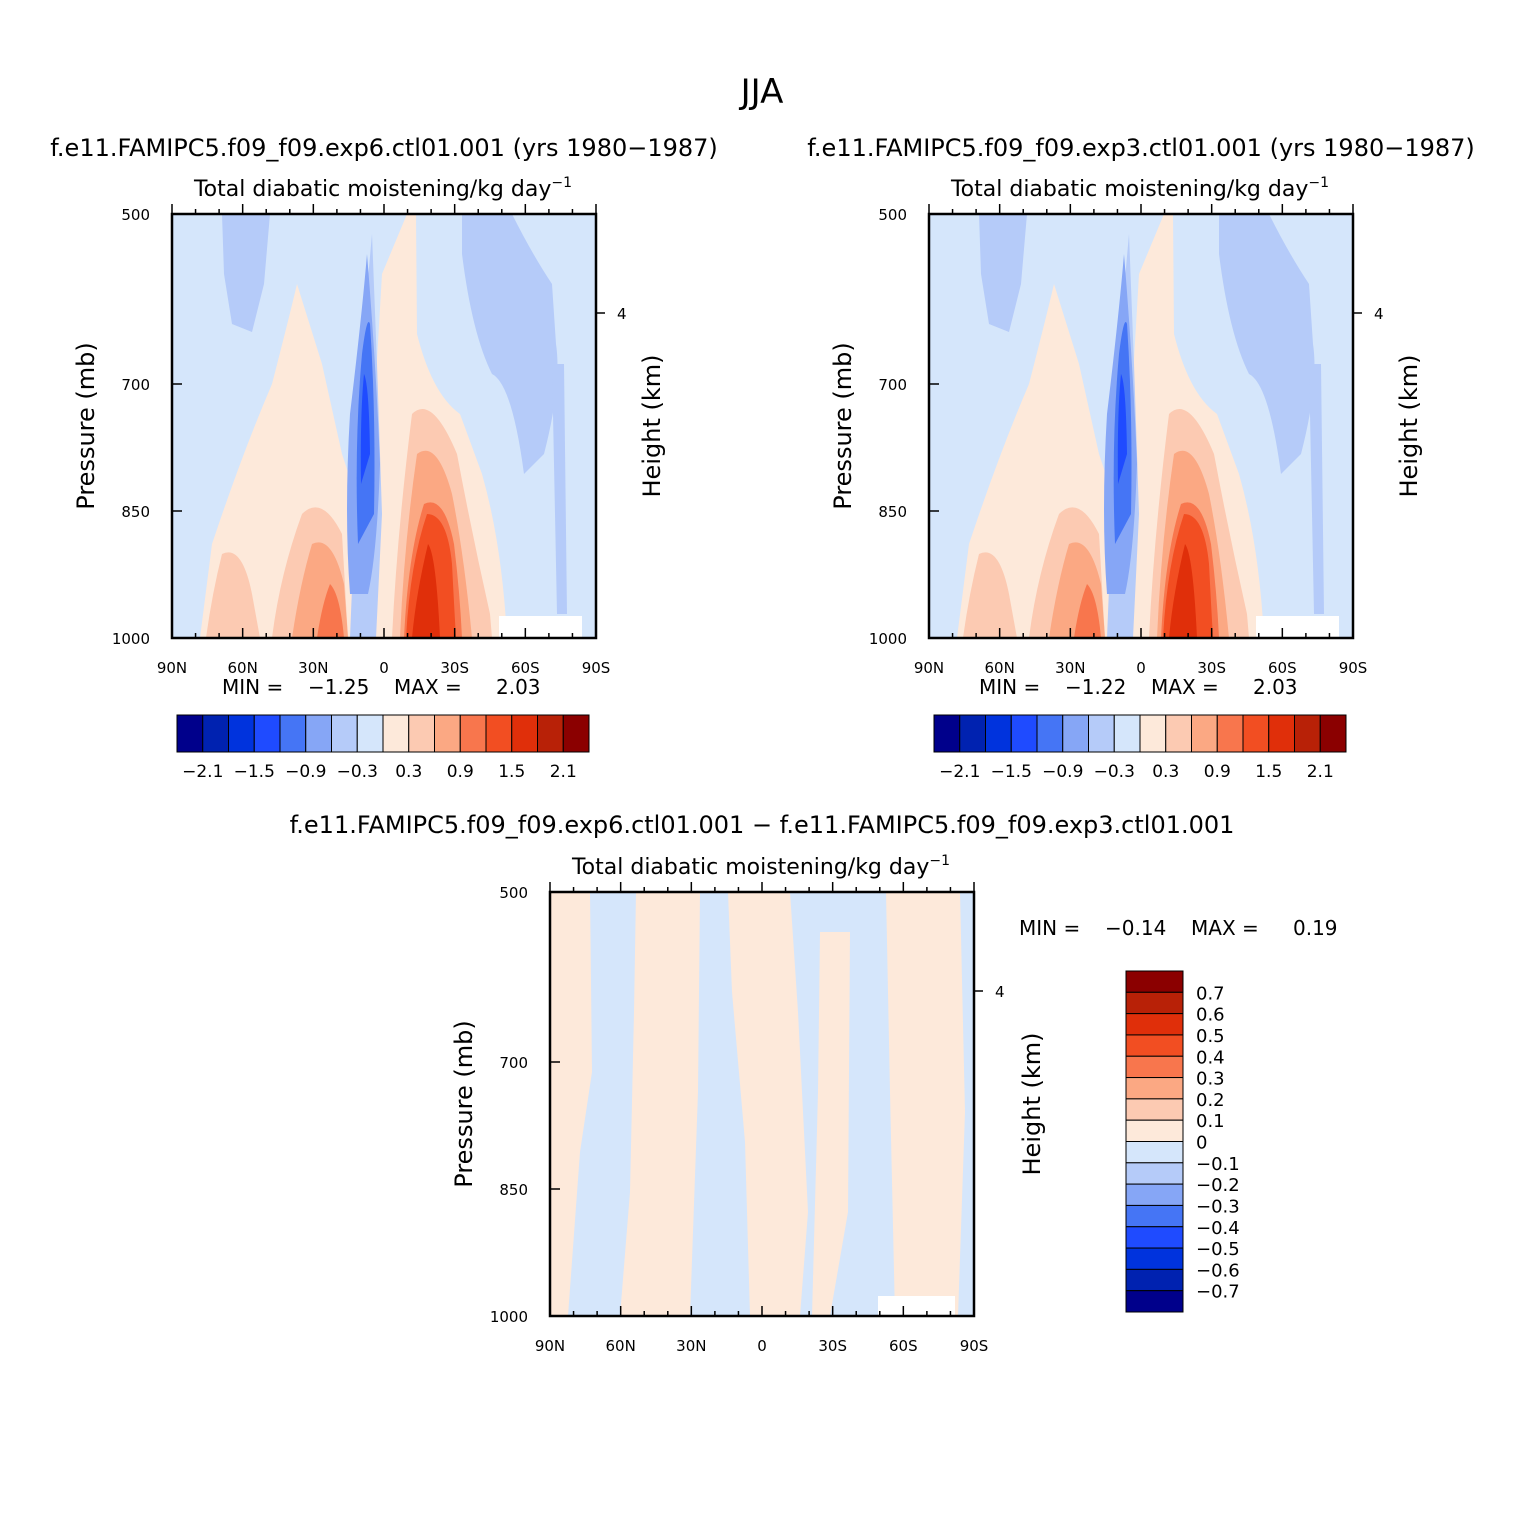 This screenshot has width=1524, height=1524. I want to click on panel-3-xtick-label: 30S, so click(832, 1346).